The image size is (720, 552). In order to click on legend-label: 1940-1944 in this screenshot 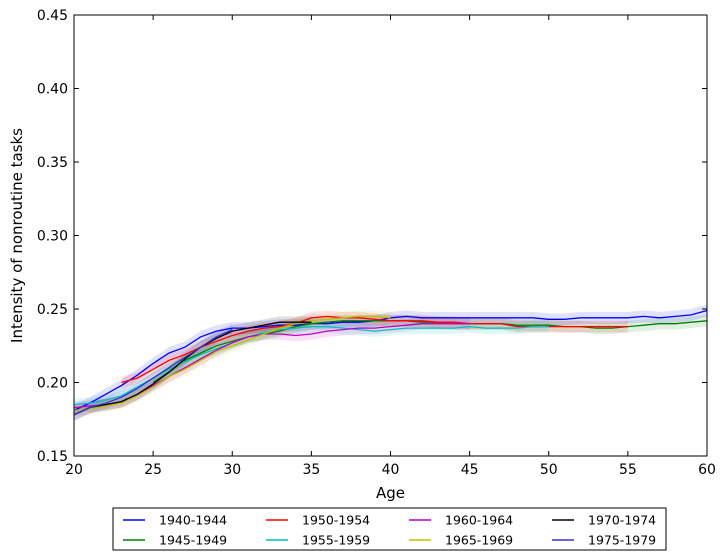, I will do `click(193, 520)`.